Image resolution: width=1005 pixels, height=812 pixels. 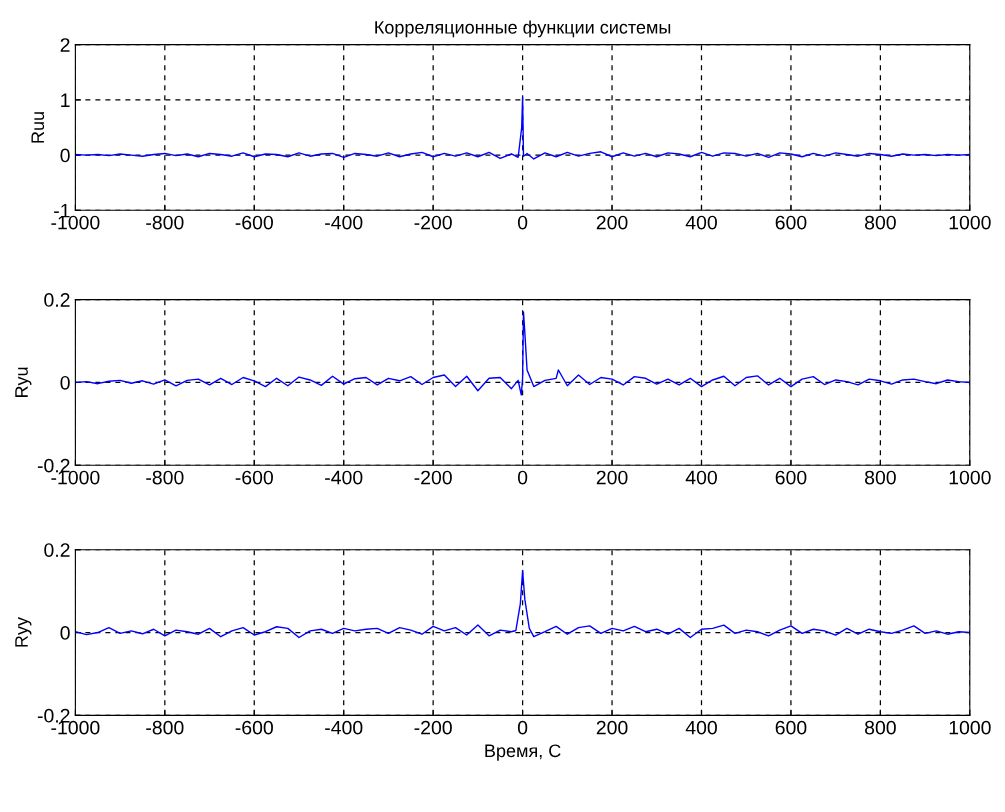 I want to click on y-tick-label: 1, so click(x=65, y=100).